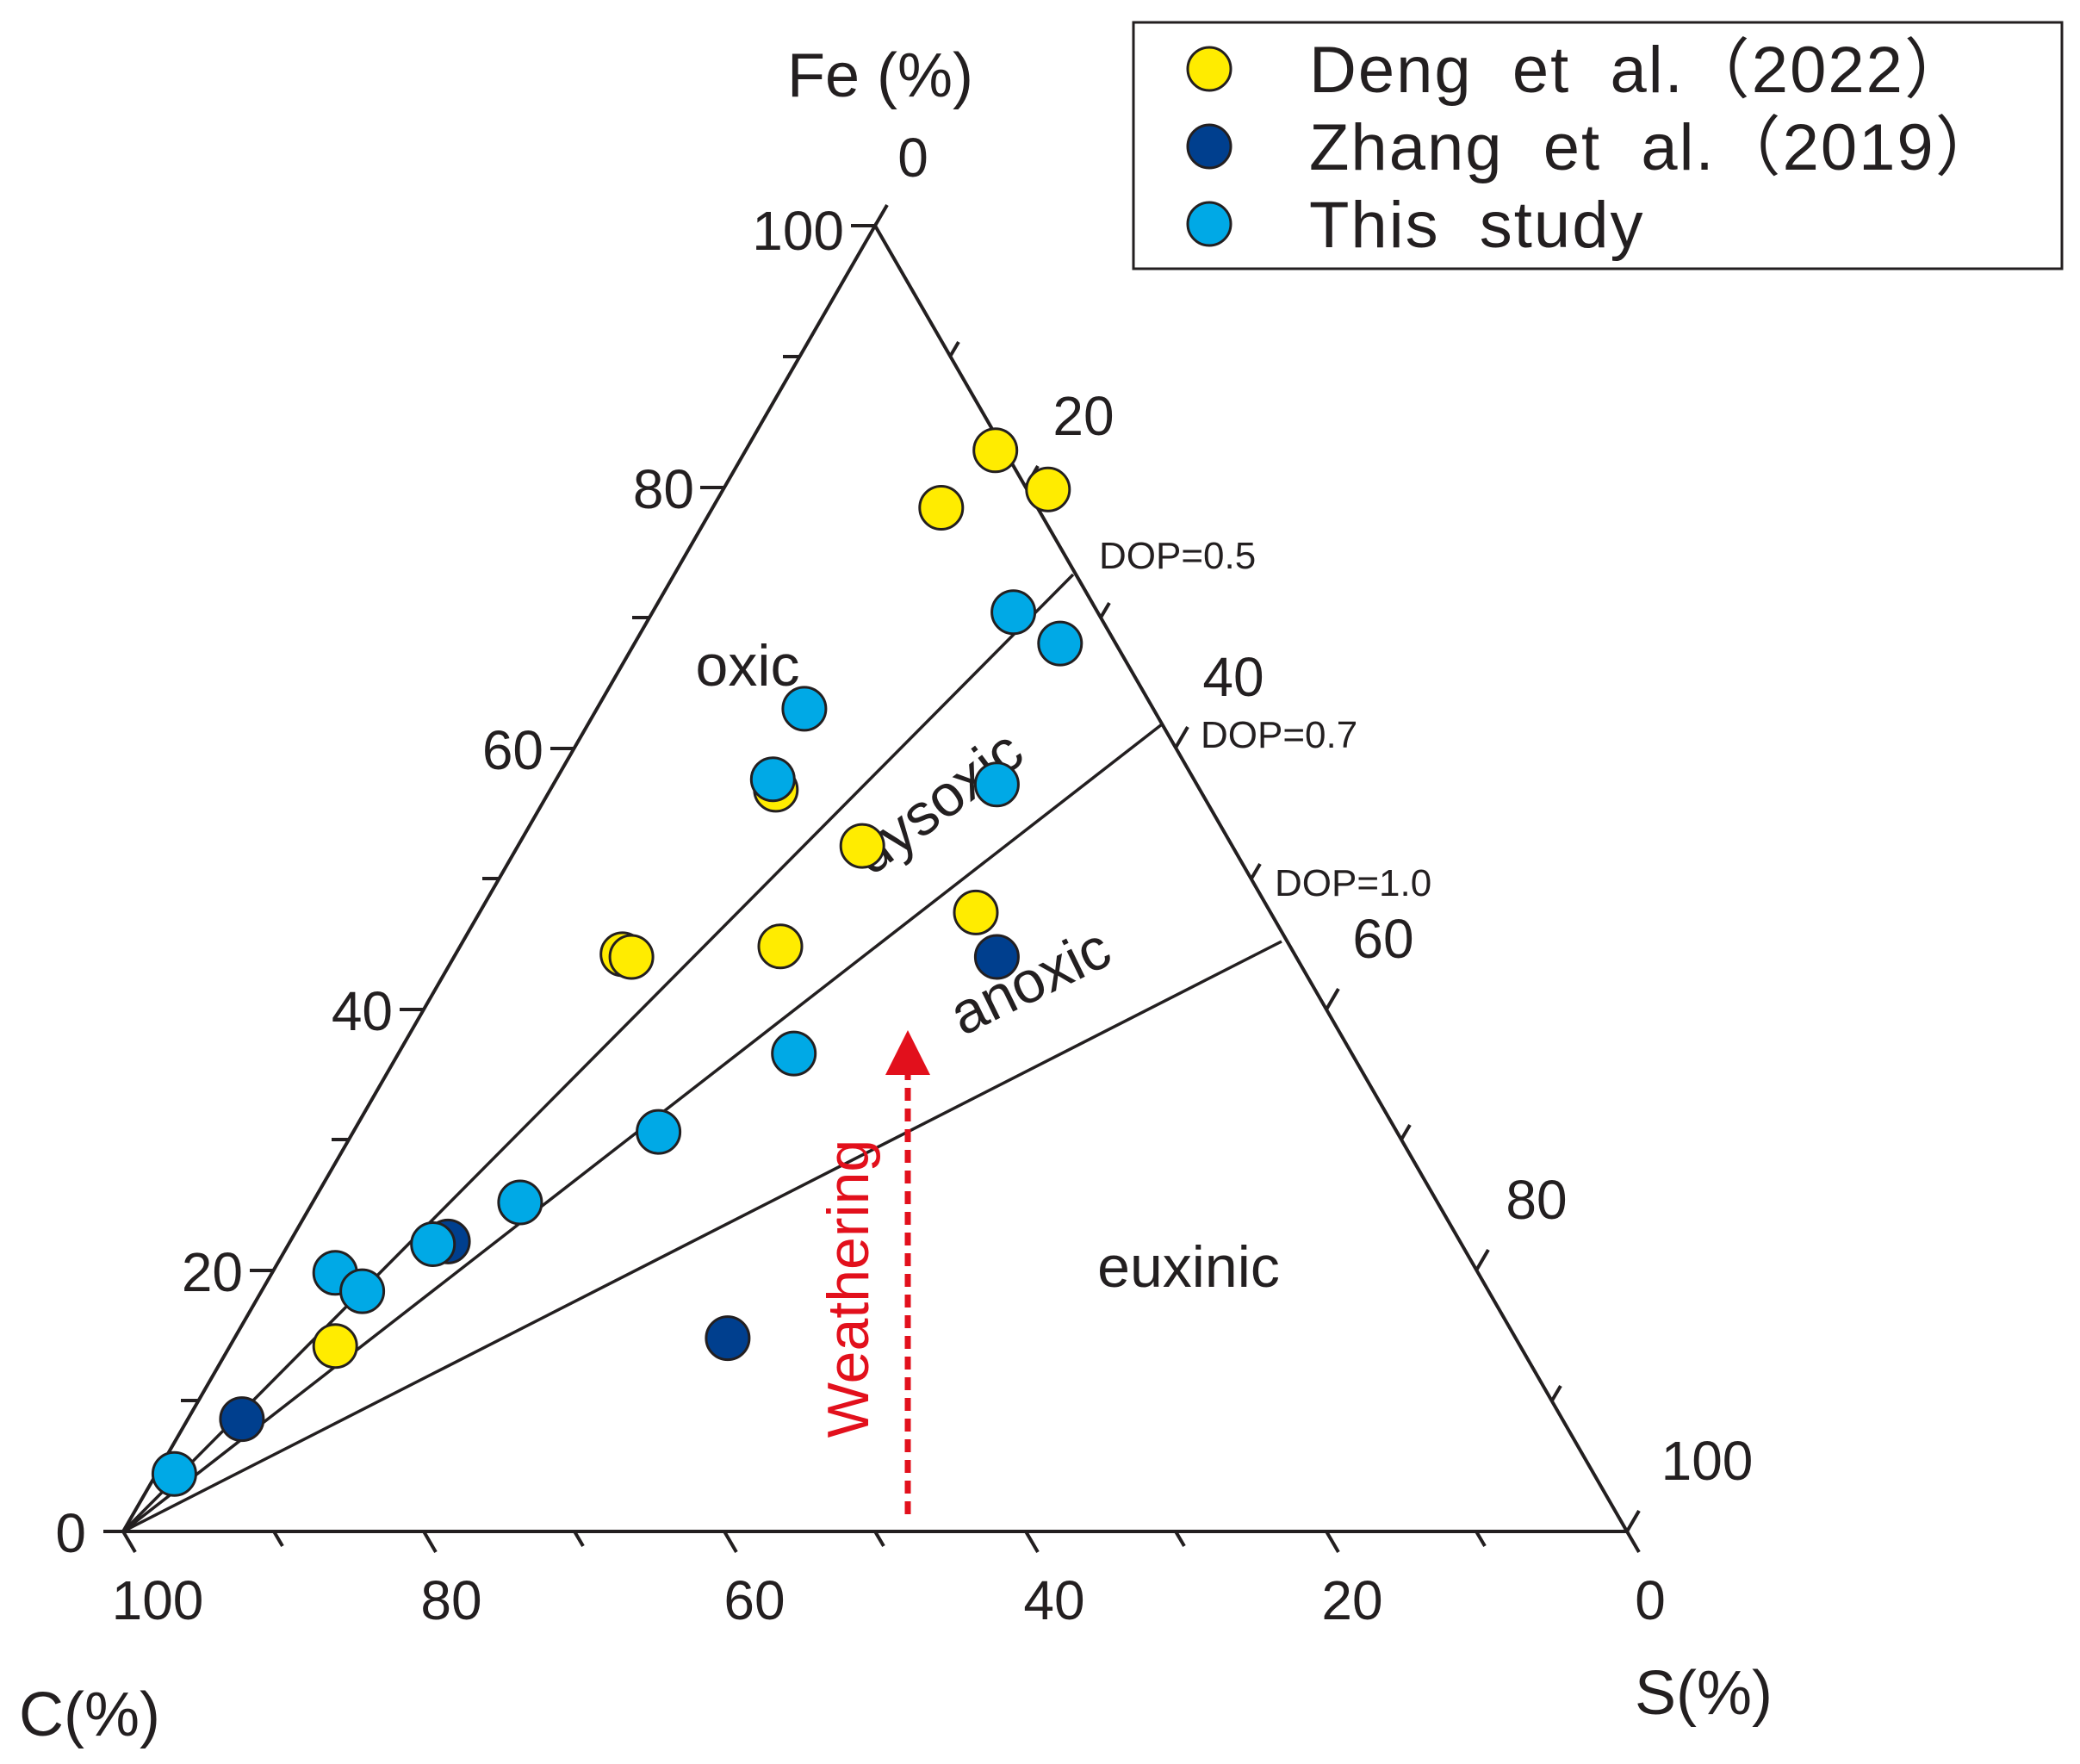 The image size is (2080, 1764). Describe the element at coordinates (848, 1289) in the screenshot. I see `weathering-label: Weathering` at that location.